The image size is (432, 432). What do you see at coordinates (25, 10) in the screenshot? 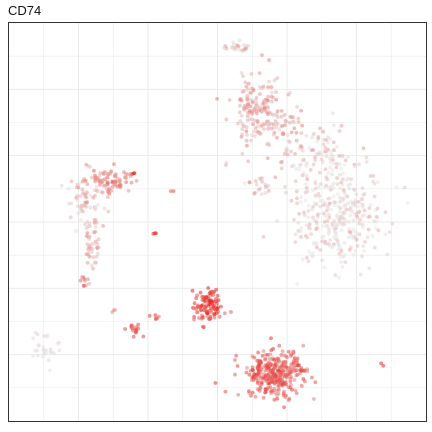
I see `chart-title: CD74` at bounding box center [25, 10].